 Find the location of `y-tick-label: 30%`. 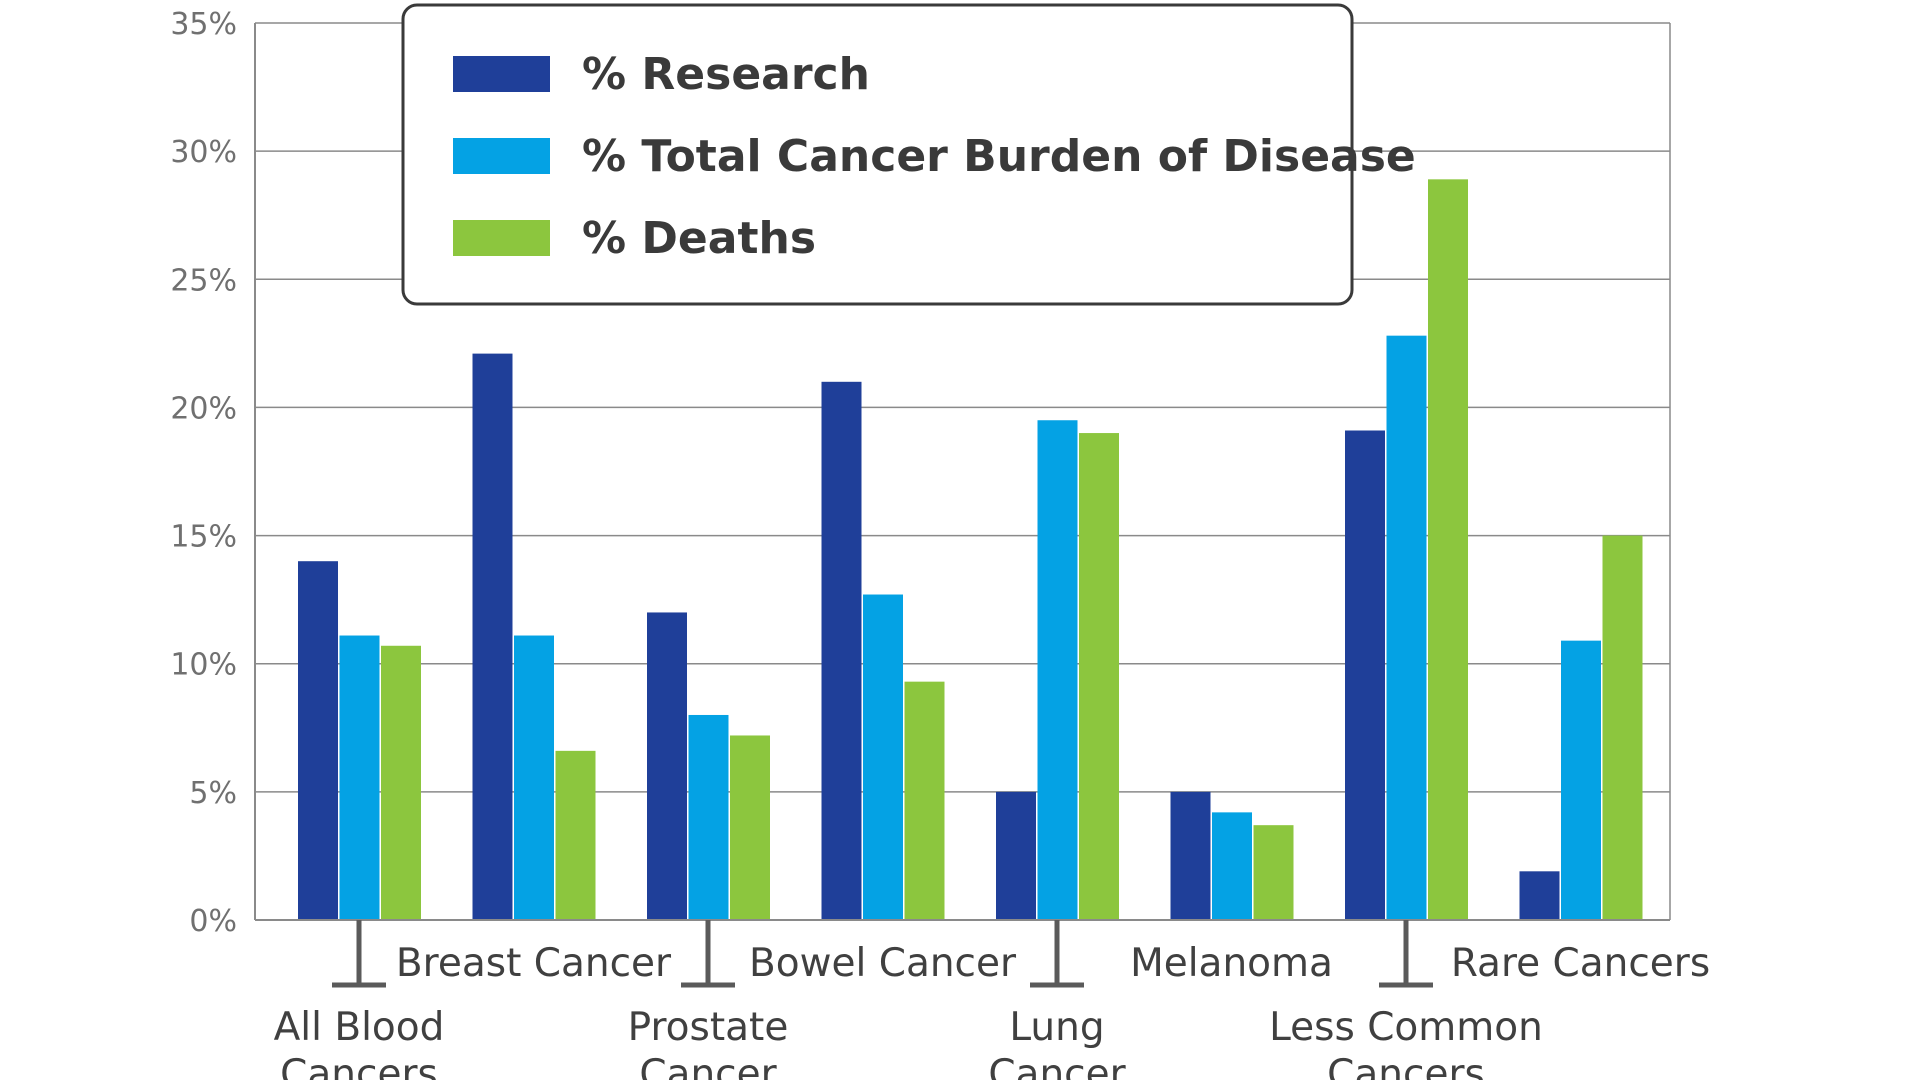

y-tick-label: 30% is located at coordinates (203, 152).